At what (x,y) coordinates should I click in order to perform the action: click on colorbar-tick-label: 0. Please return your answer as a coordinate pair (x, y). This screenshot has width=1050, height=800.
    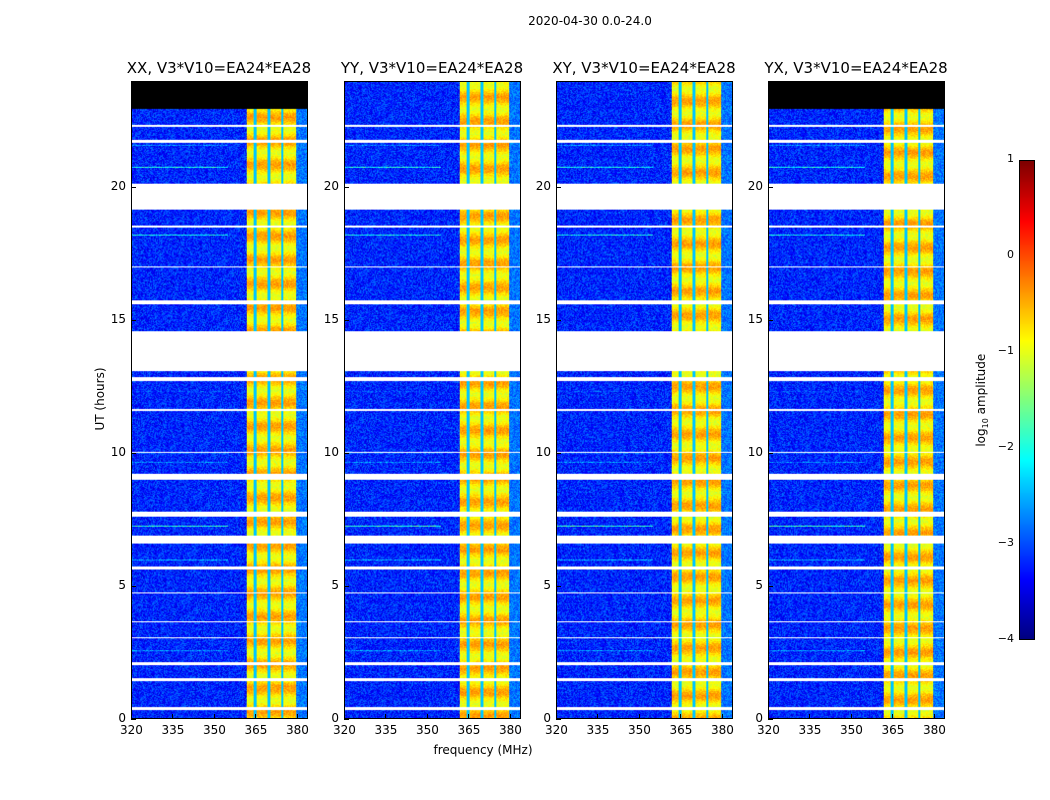
    Looking at the image, I should click on (1010, 254).